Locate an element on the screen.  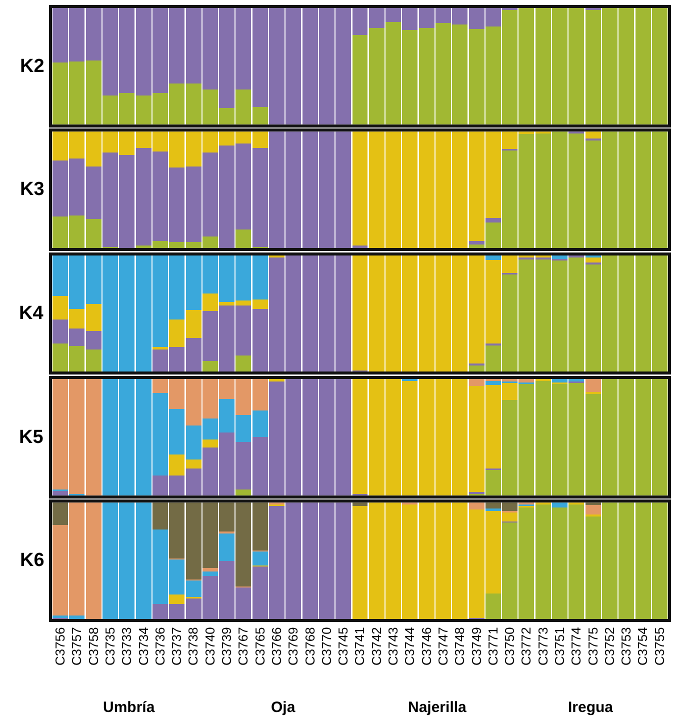
x-tick-label: C3748 is located at coordinates (460, 646).